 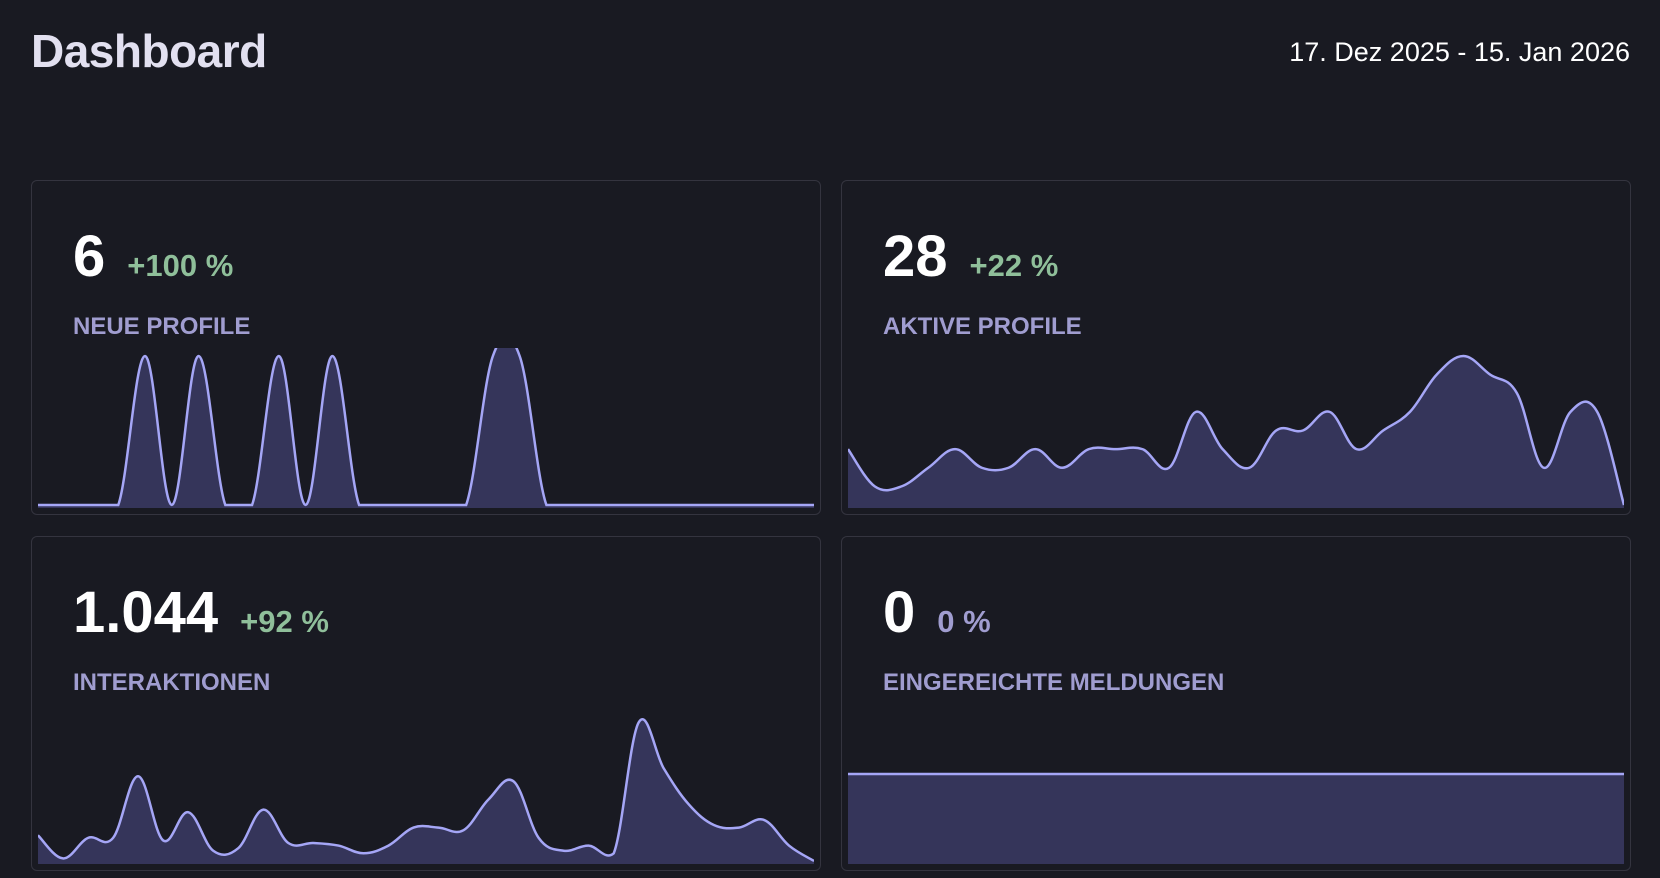 I want to click on date-range: 17. Dez 2025 - 15. Jan 2026, so click(x=1459, y=52).